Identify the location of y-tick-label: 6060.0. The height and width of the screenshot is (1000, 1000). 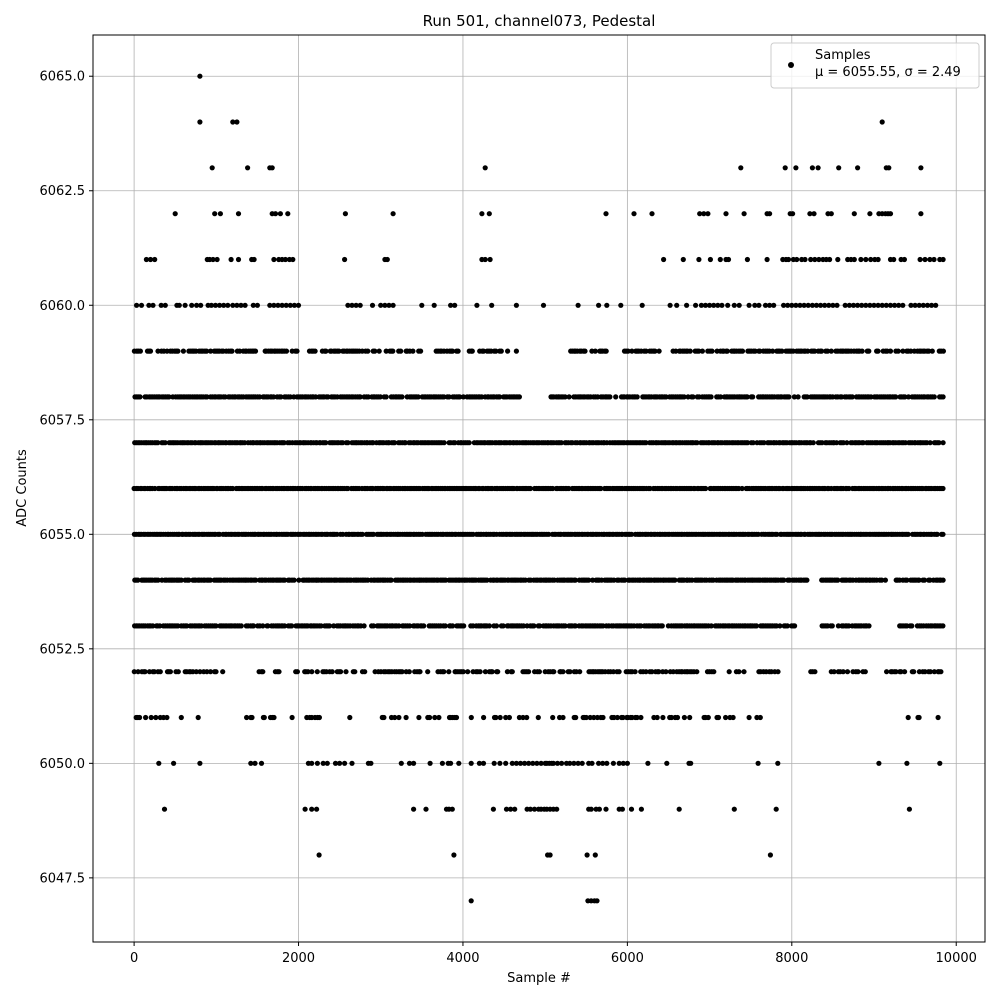
(63, 306).